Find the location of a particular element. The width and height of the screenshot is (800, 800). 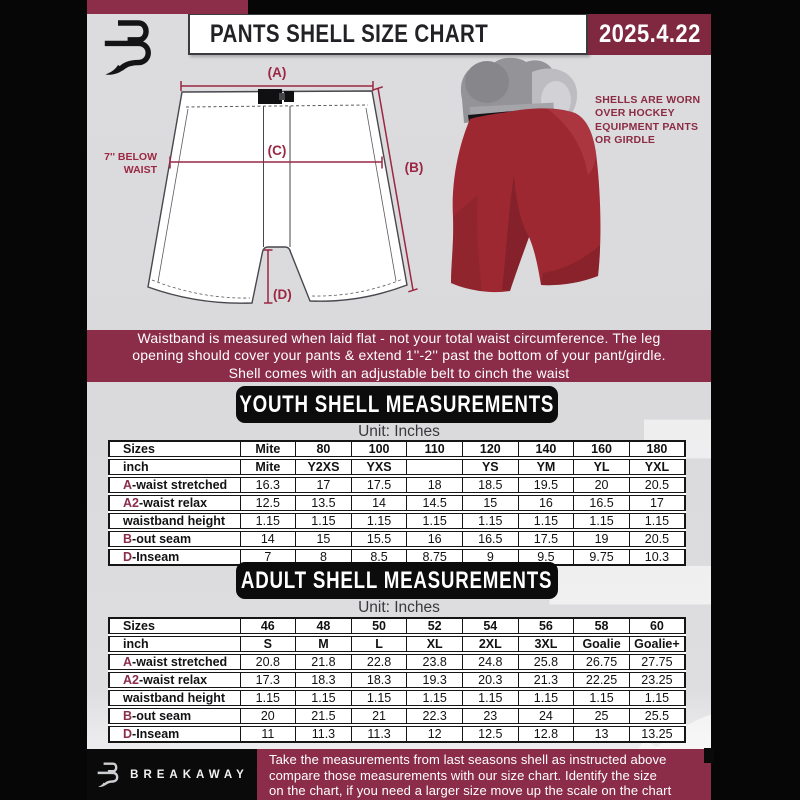

top-accent-bar is located at coordinates (167, 7).